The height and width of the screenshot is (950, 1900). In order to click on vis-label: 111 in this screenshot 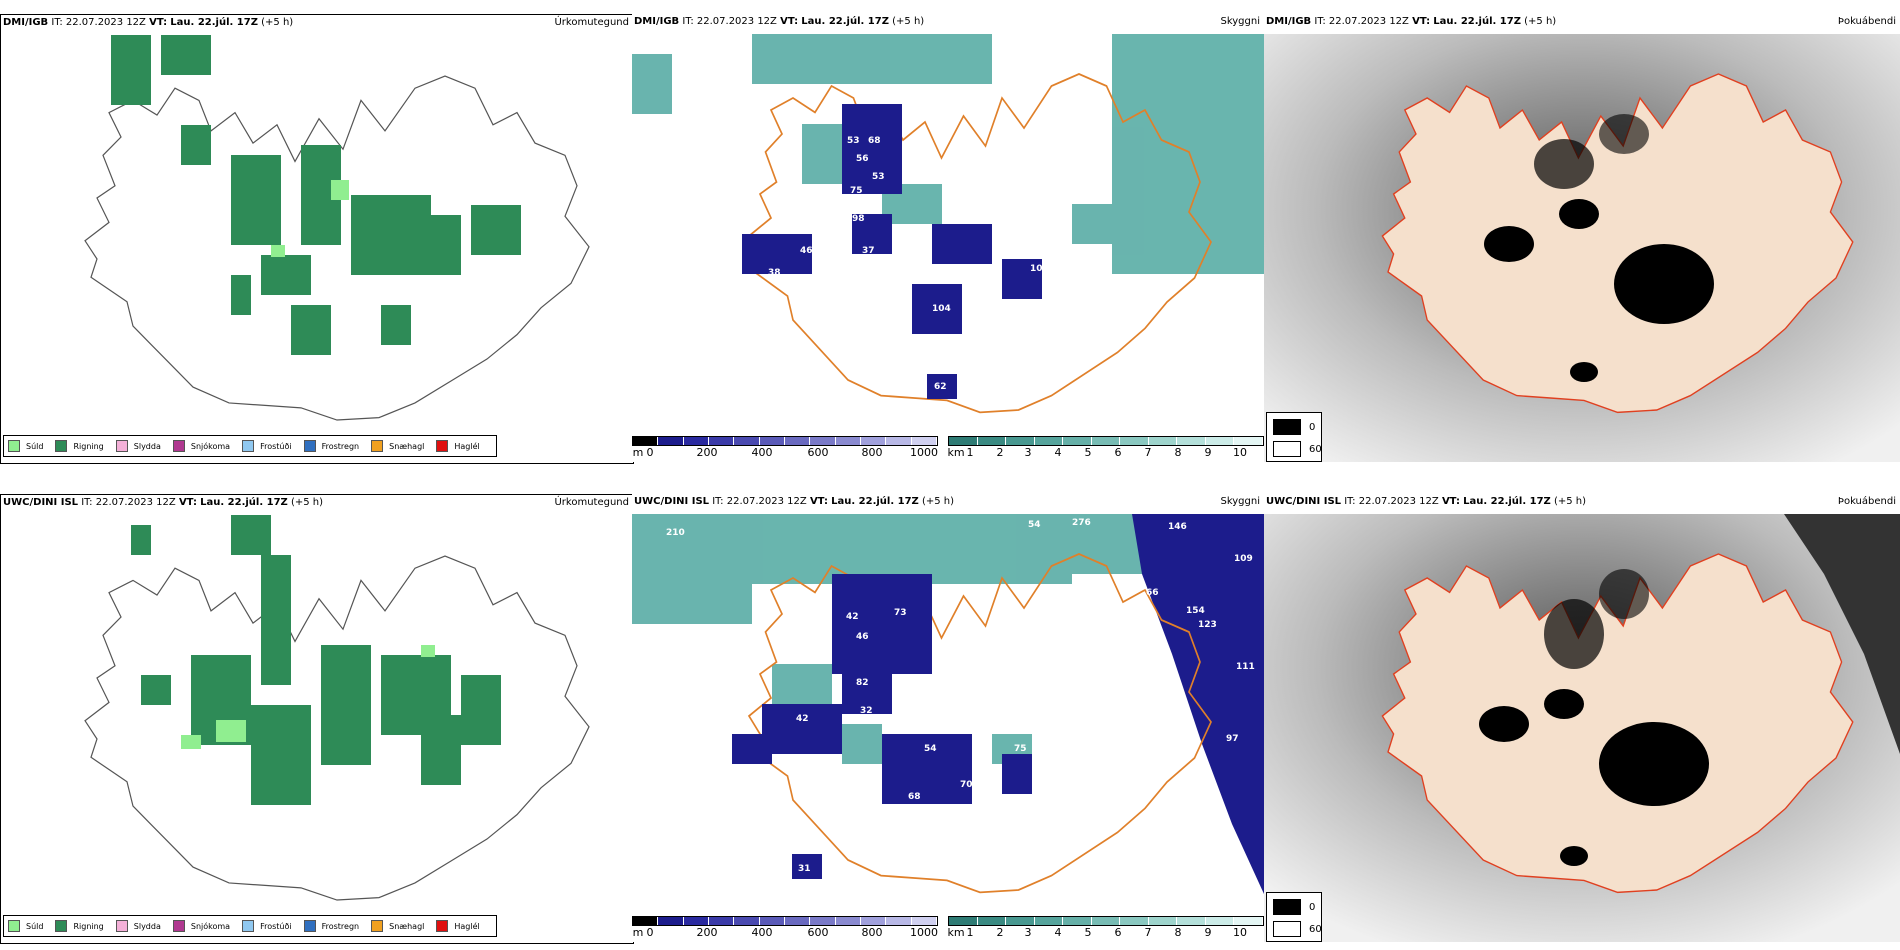, I will do `click(1245, 667)`.